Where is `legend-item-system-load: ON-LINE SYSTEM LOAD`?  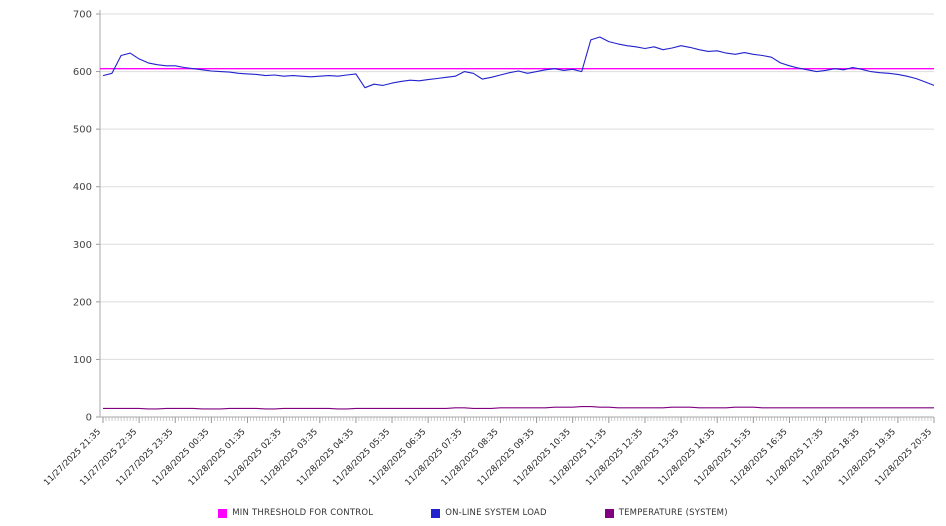 legend-item-system-load: ON-LINE SYSTEM LOAD is located at coordinates (489, 513).